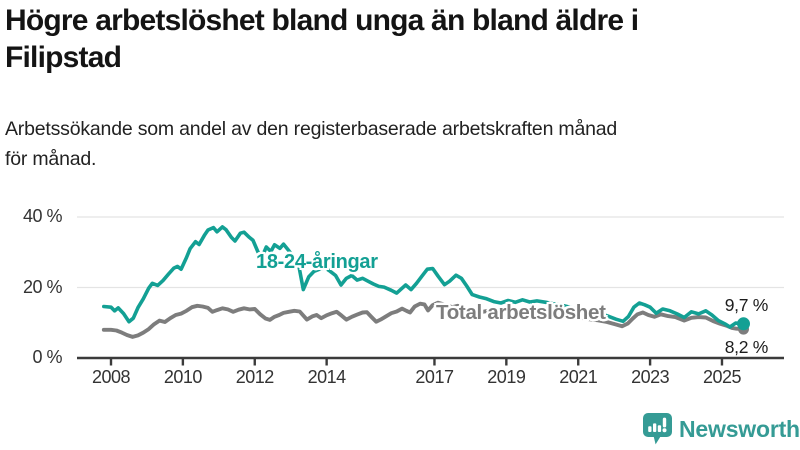 This screenshot has width=800, height=450. What do you see at coordinates (578, 377) in the screenshot?
I see `x-tick-label: 2021` at bounding box center [578, 377].